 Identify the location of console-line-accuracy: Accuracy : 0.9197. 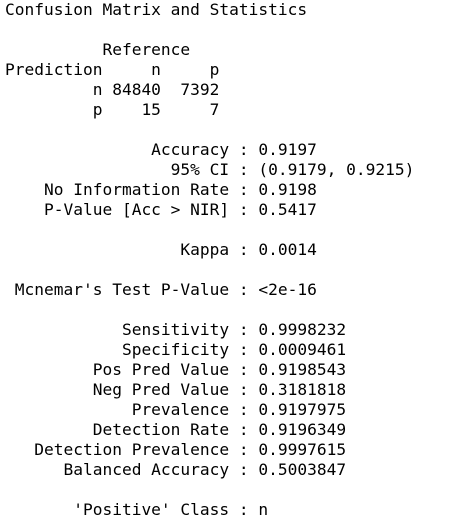
(161, 149).